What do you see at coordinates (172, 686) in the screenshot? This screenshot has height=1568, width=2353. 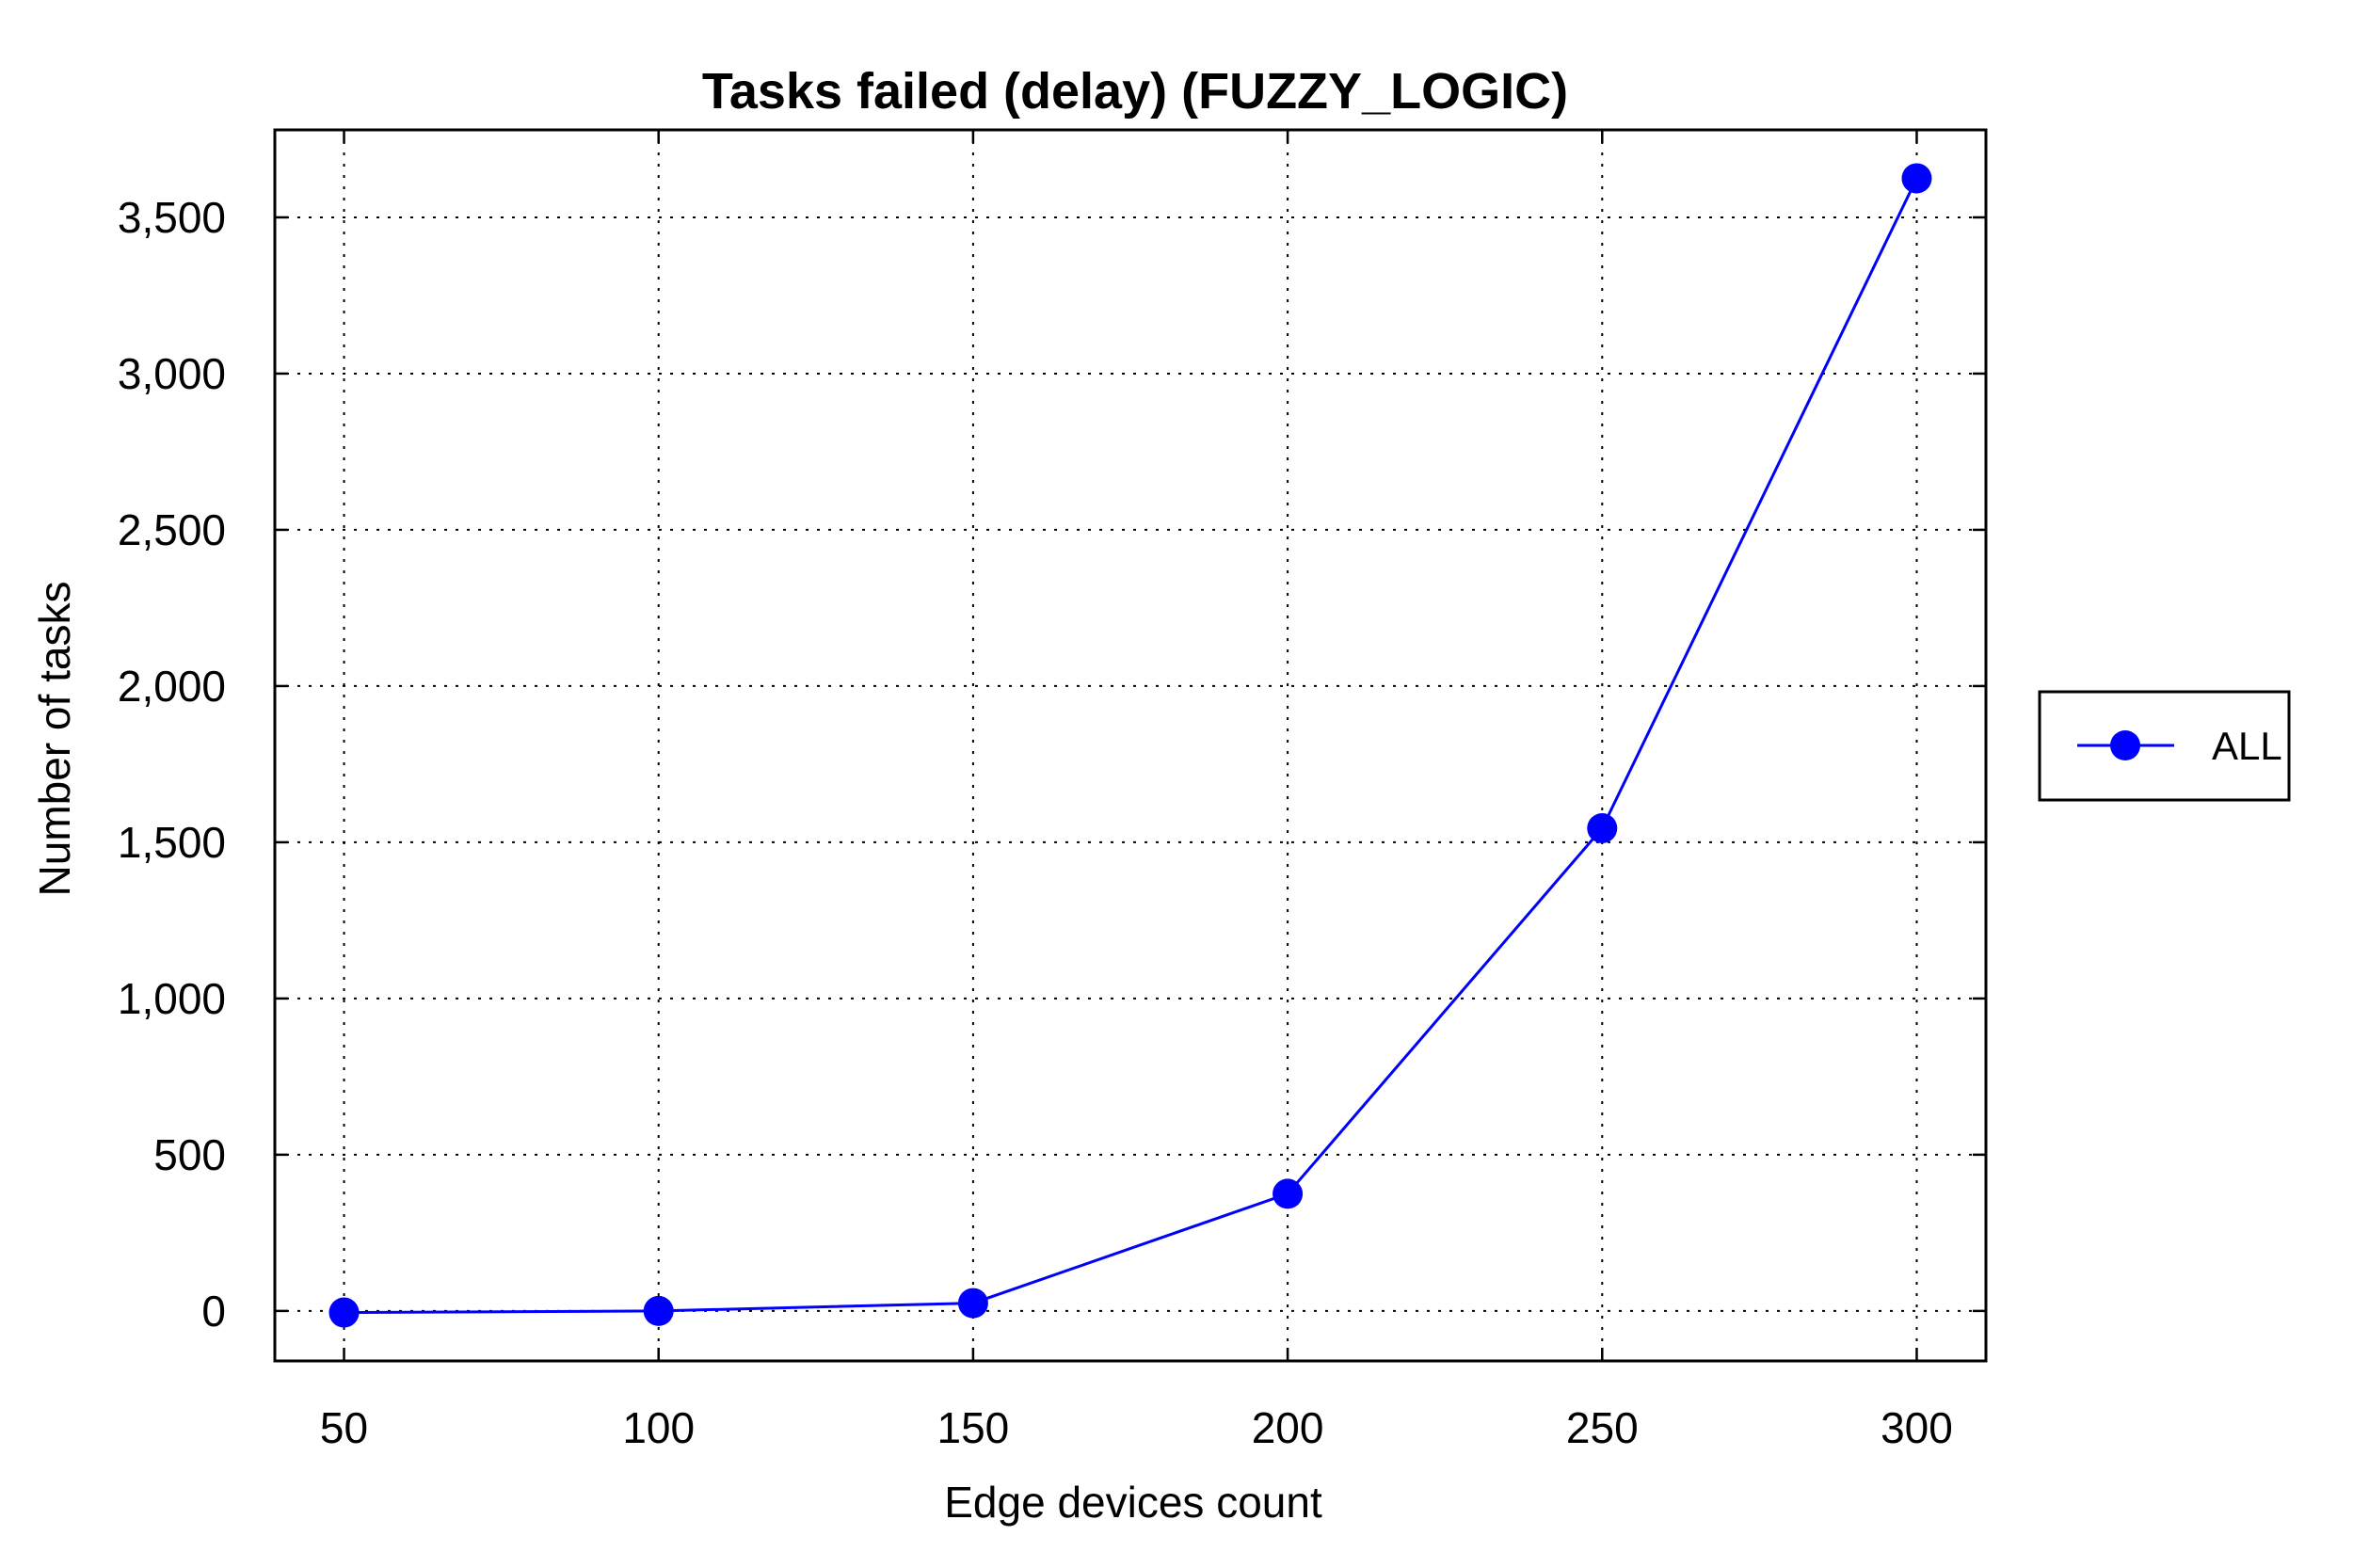 I see `y-tick-label-2000: 2,000` at bounding box center [172, 686].